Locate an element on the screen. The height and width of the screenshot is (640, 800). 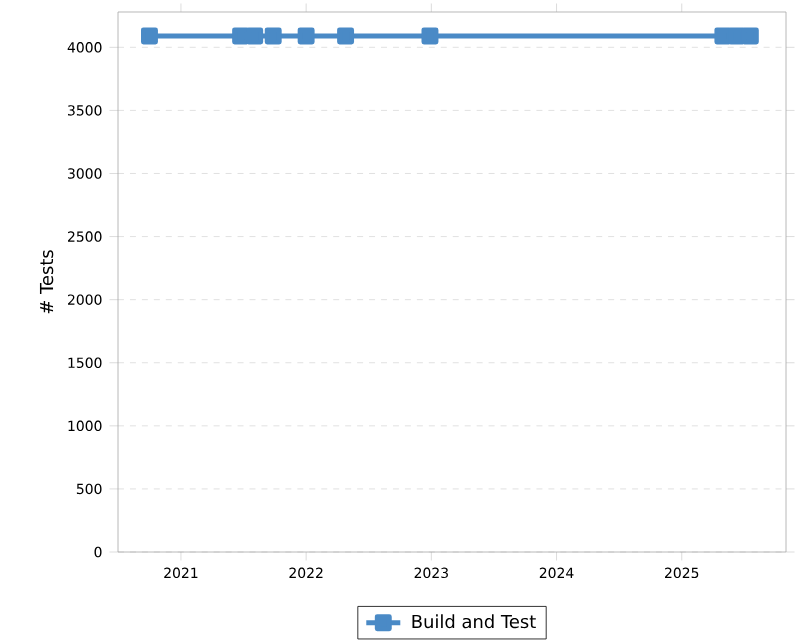
legend-label: Build and Test is located at coordinates (474, 621).